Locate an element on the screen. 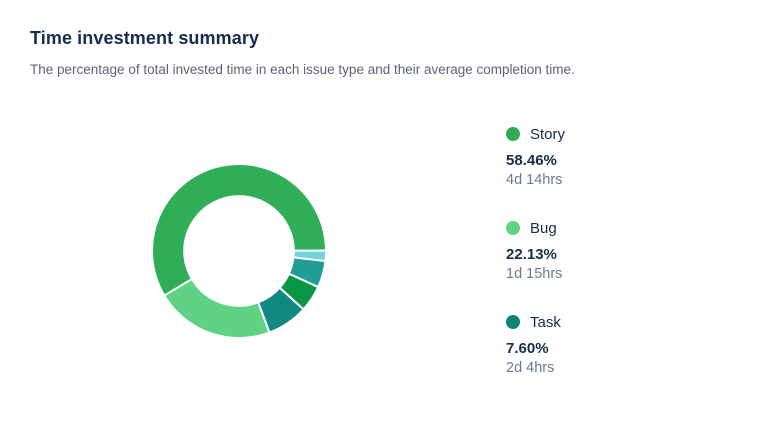 The image size is (775, 423). legend-label-bug: Bug is located at coordinates (543, 228).